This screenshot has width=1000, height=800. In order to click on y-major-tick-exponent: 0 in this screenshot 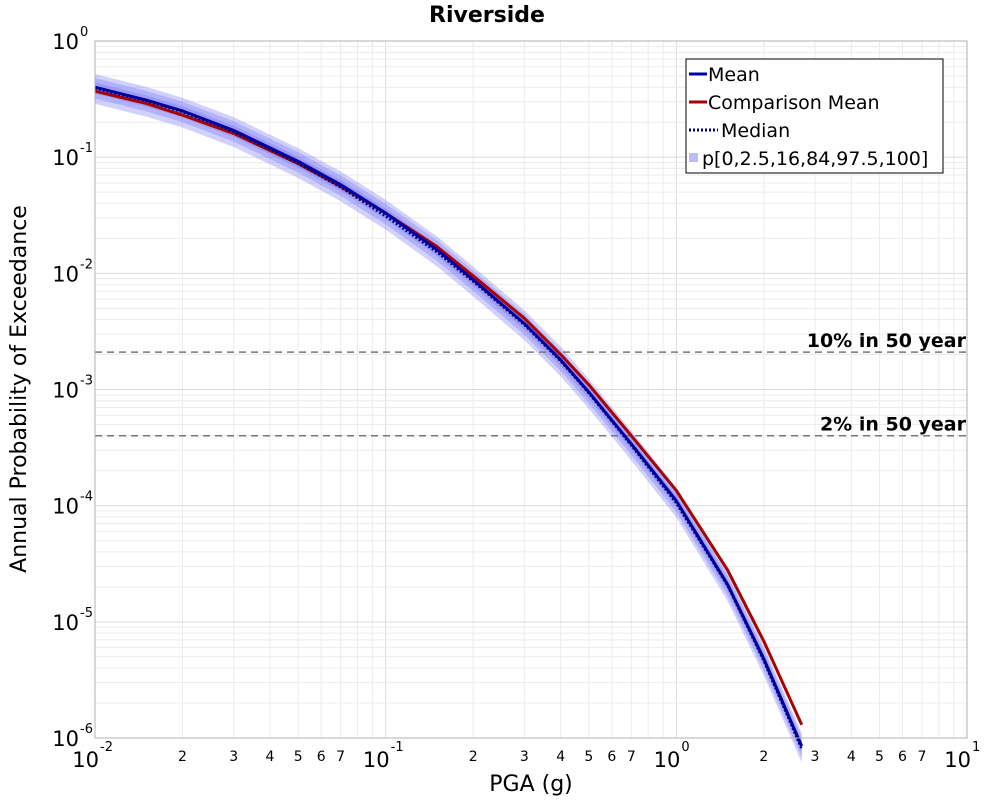, I will do `click(84, 32)`.